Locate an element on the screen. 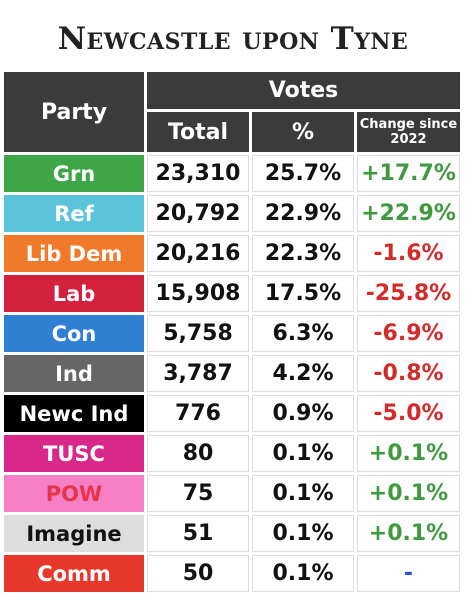 This screenshot has width=466, height=600. header-votes: Votes is located at coordinates (303, 90).